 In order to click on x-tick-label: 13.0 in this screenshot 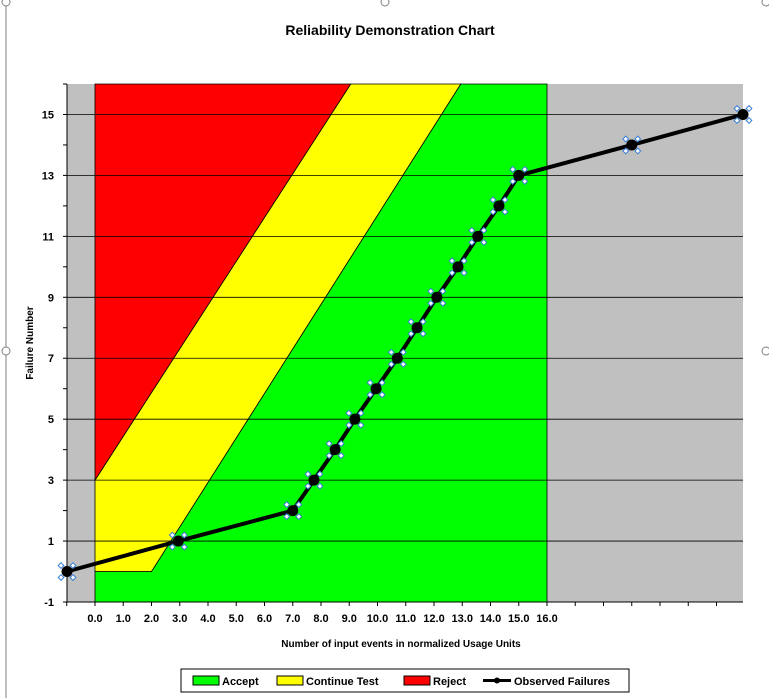, I will do `click(462, 619)`.